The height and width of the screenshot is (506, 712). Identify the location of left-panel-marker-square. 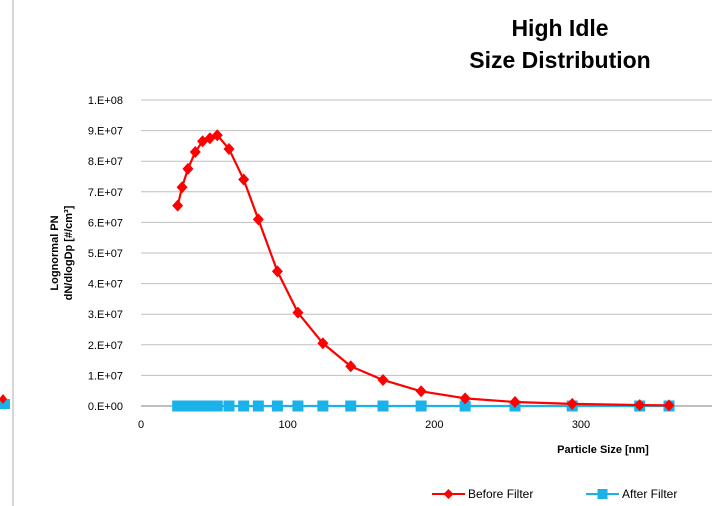
(5, 404).